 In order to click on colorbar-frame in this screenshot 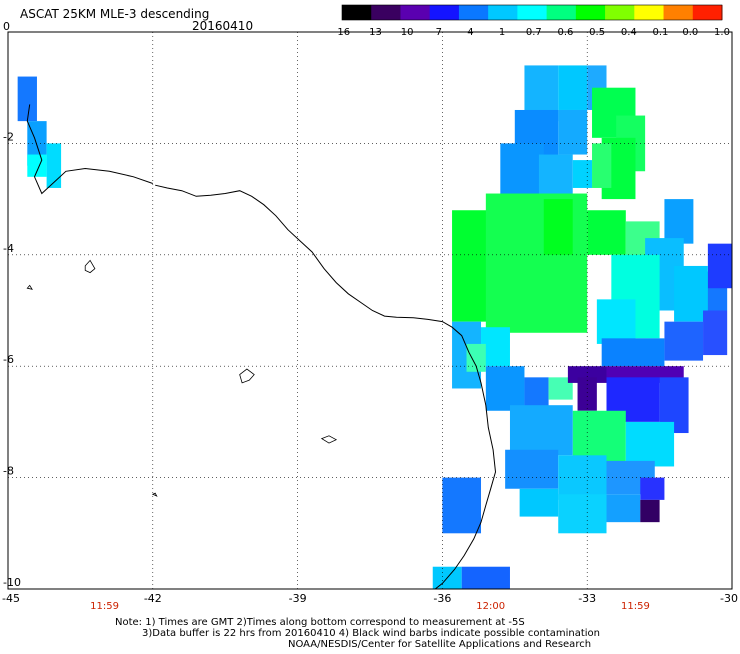, I will do `click(532, 12)`.